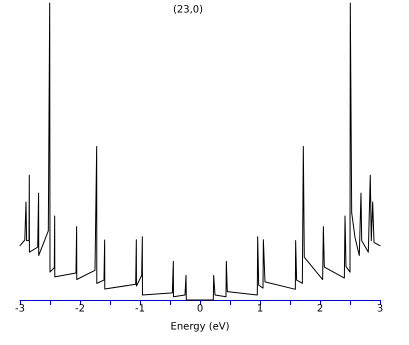 Image resolution: width=409 pixels, height=345 pixels. What do you see at coordinates (140, 309) in the screenshot?
I see `x-tick-label: -1` at bounding box center [140, 309].